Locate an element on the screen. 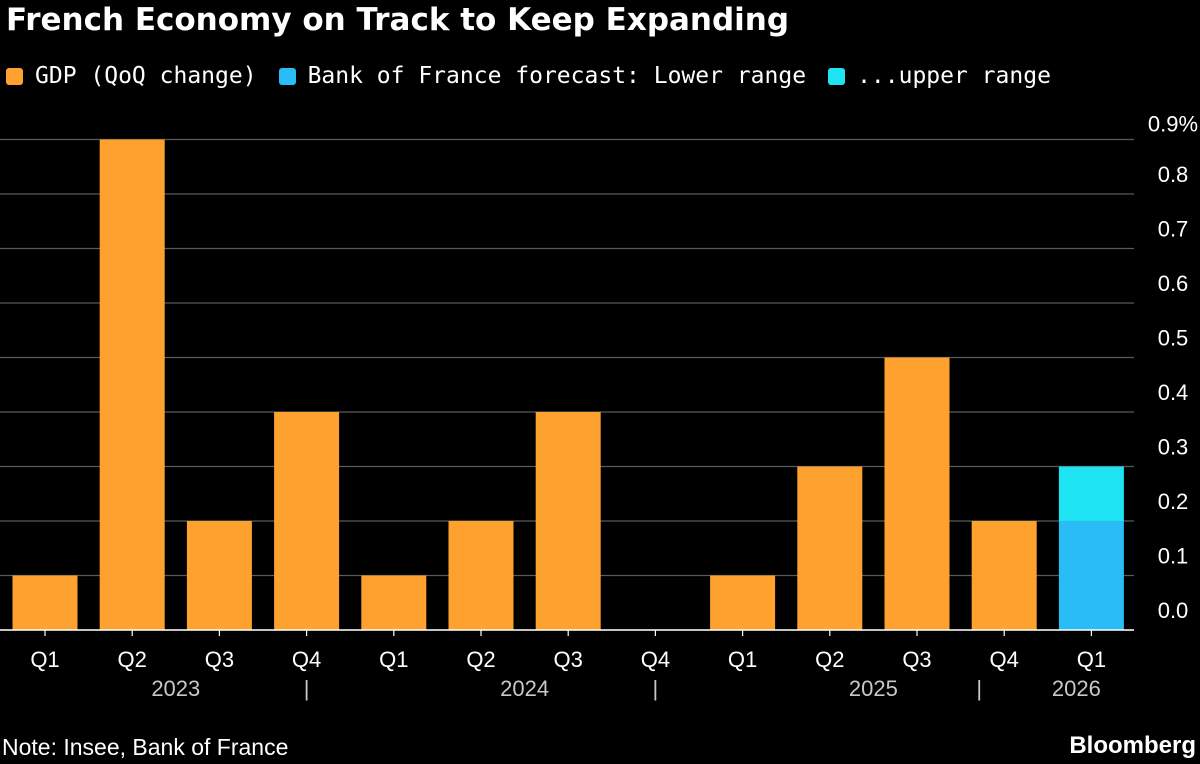 The height and width of the screenshot is (764, 1200). y-tick-label: 0.7 is located at coordinates (1173, 229).